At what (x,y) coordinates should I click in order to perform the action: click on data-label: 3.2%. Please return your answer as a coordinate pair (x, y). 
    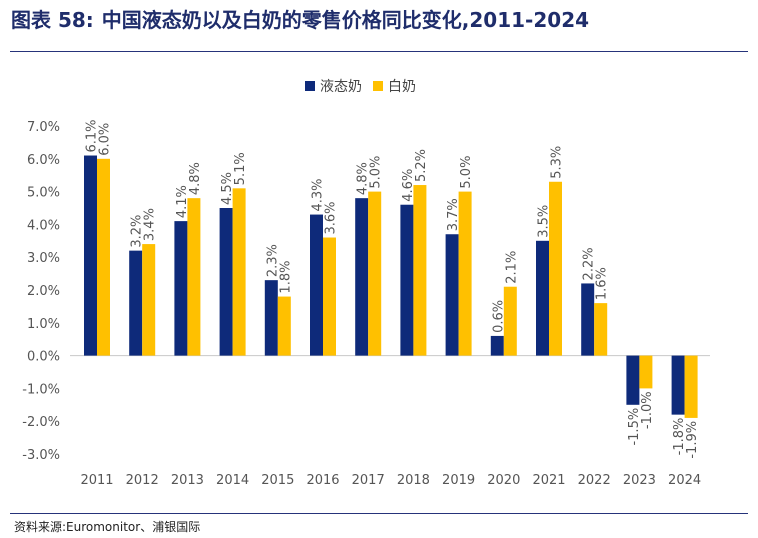
    Looking at the image, I should click on (137, 231).